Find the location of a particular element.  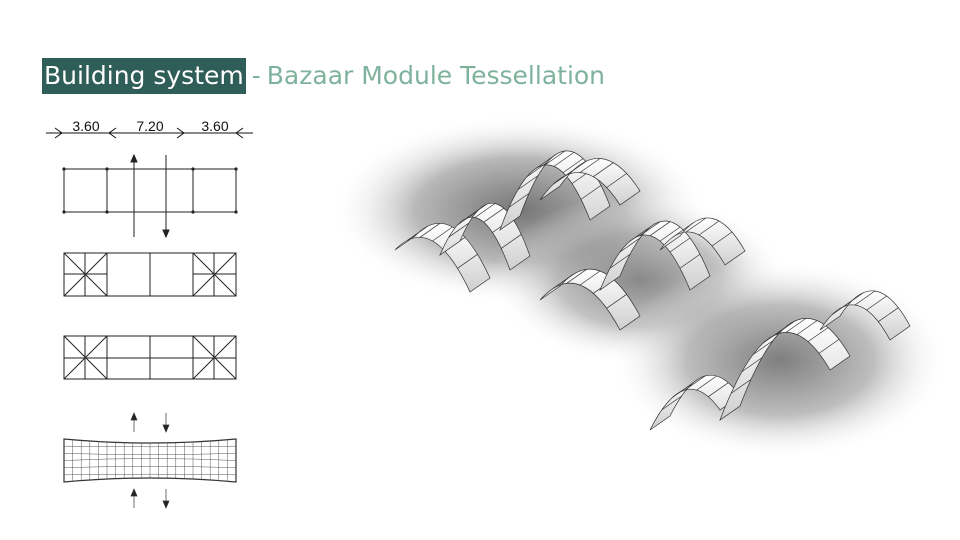

dimension-label-left: 3.60 is located at coordinates (85, 126).